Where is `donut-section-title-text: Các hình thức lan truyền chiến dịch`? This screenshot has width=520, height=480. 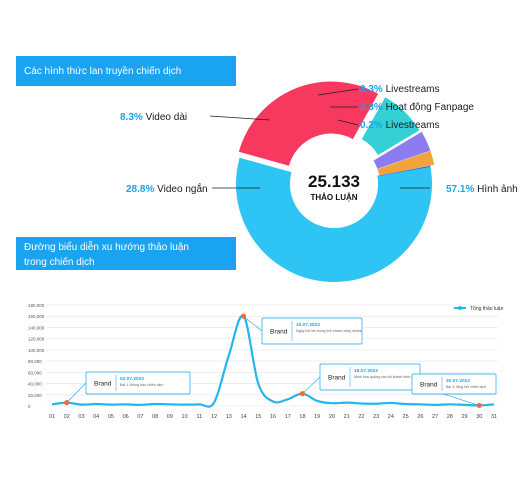 donut-section-title-text: Các hình thức lan truyền chiến dịch is located at coordinates (103, 71).